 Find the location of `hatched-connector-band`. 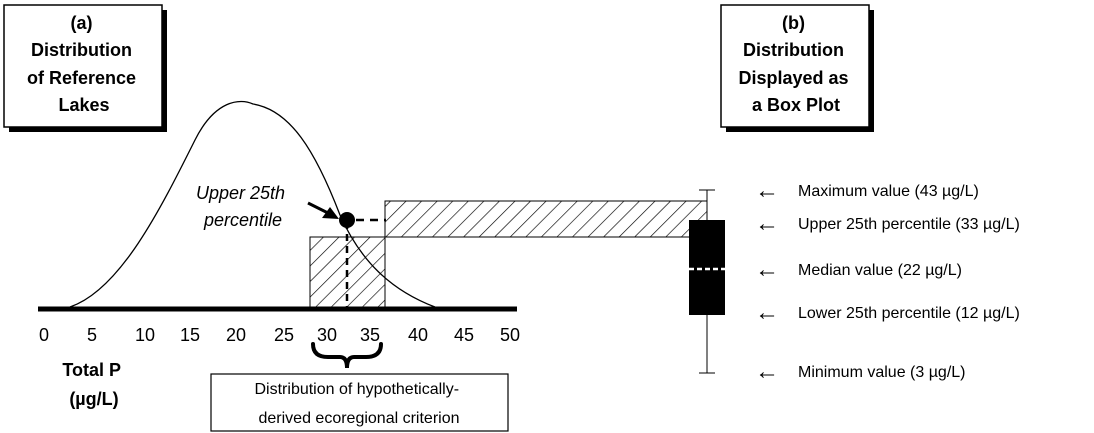

hatched-connector-band is located at coordinates (546, 219).